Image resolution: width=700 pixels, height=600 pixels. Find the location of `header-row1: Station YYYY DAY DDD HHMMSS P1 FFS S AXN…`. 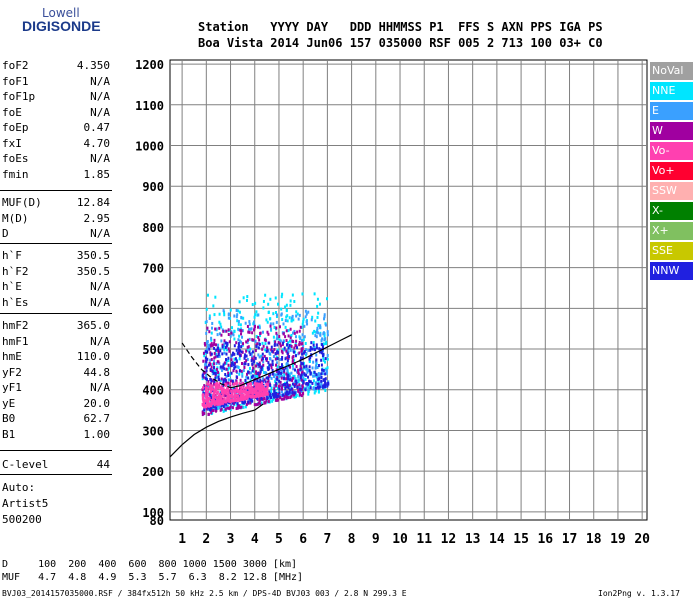

header-row1: Station YYYY DAY DDD HHMMSS P1 FFS S AXN… is located at coordinates (400, 27).